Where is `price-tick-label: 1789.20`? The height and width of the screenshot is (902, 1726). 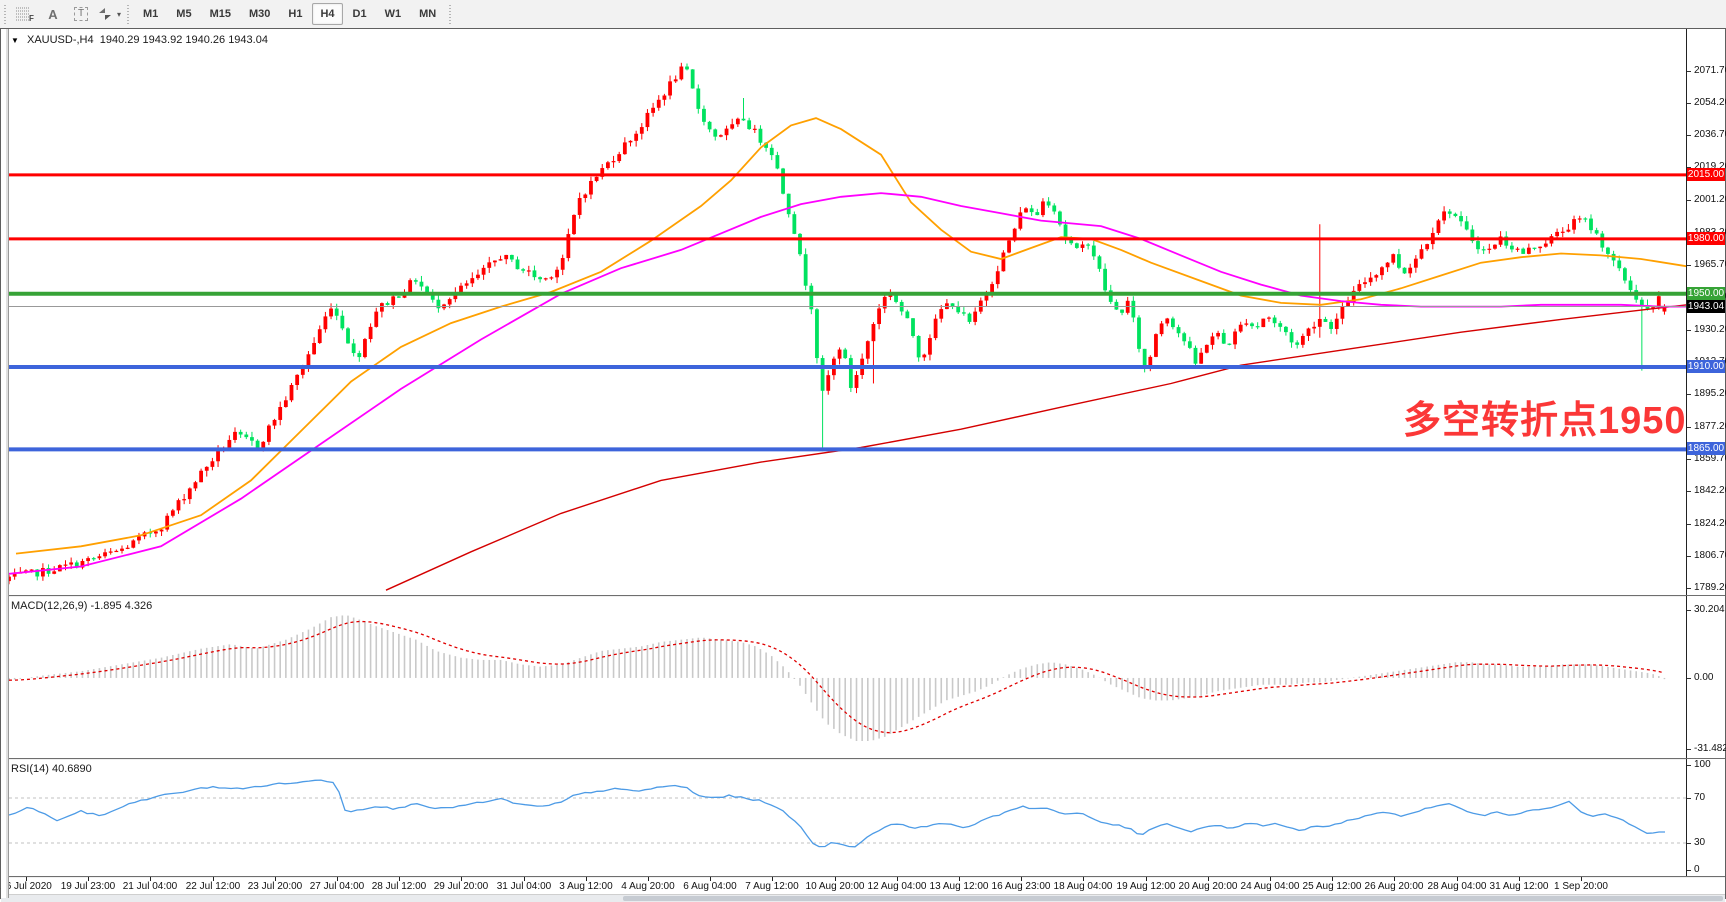 price-tick-label: 1789.20 is located at coordinates (1710, 587).